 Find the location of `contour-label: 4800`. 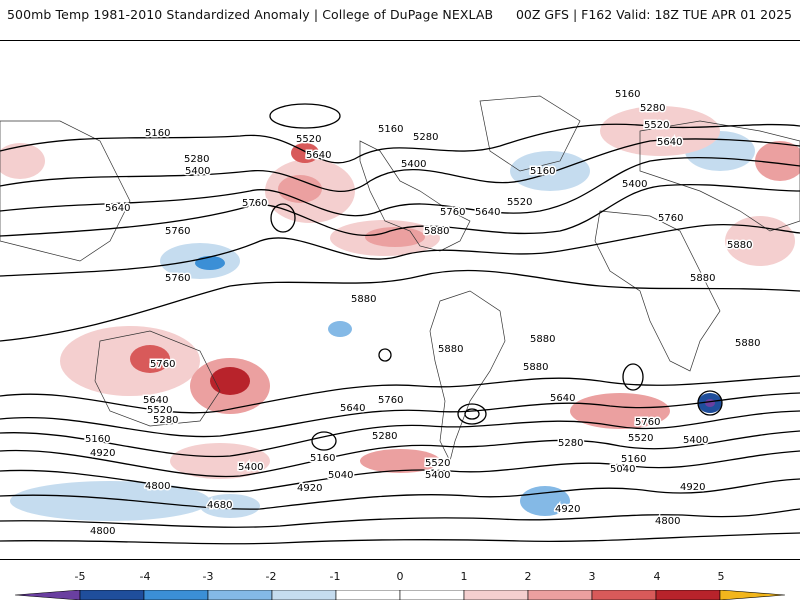

contour-label: 4800 is located at coordinates (102, 531).